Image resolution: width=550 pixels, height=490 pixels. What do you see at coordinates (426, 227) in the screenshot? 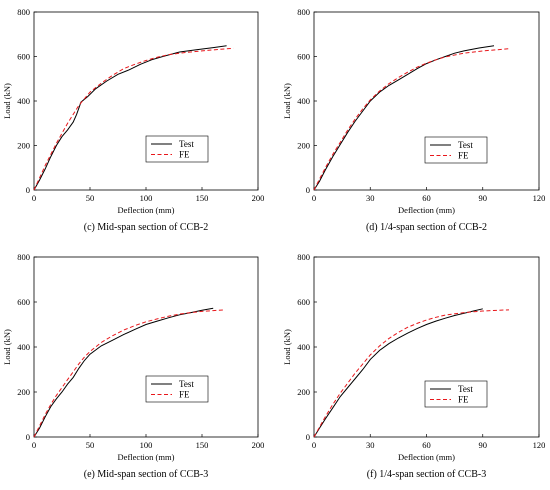
I see `panel-caption: (d) 1/4-span section of CCB-2` at bounding box center [426, 227].